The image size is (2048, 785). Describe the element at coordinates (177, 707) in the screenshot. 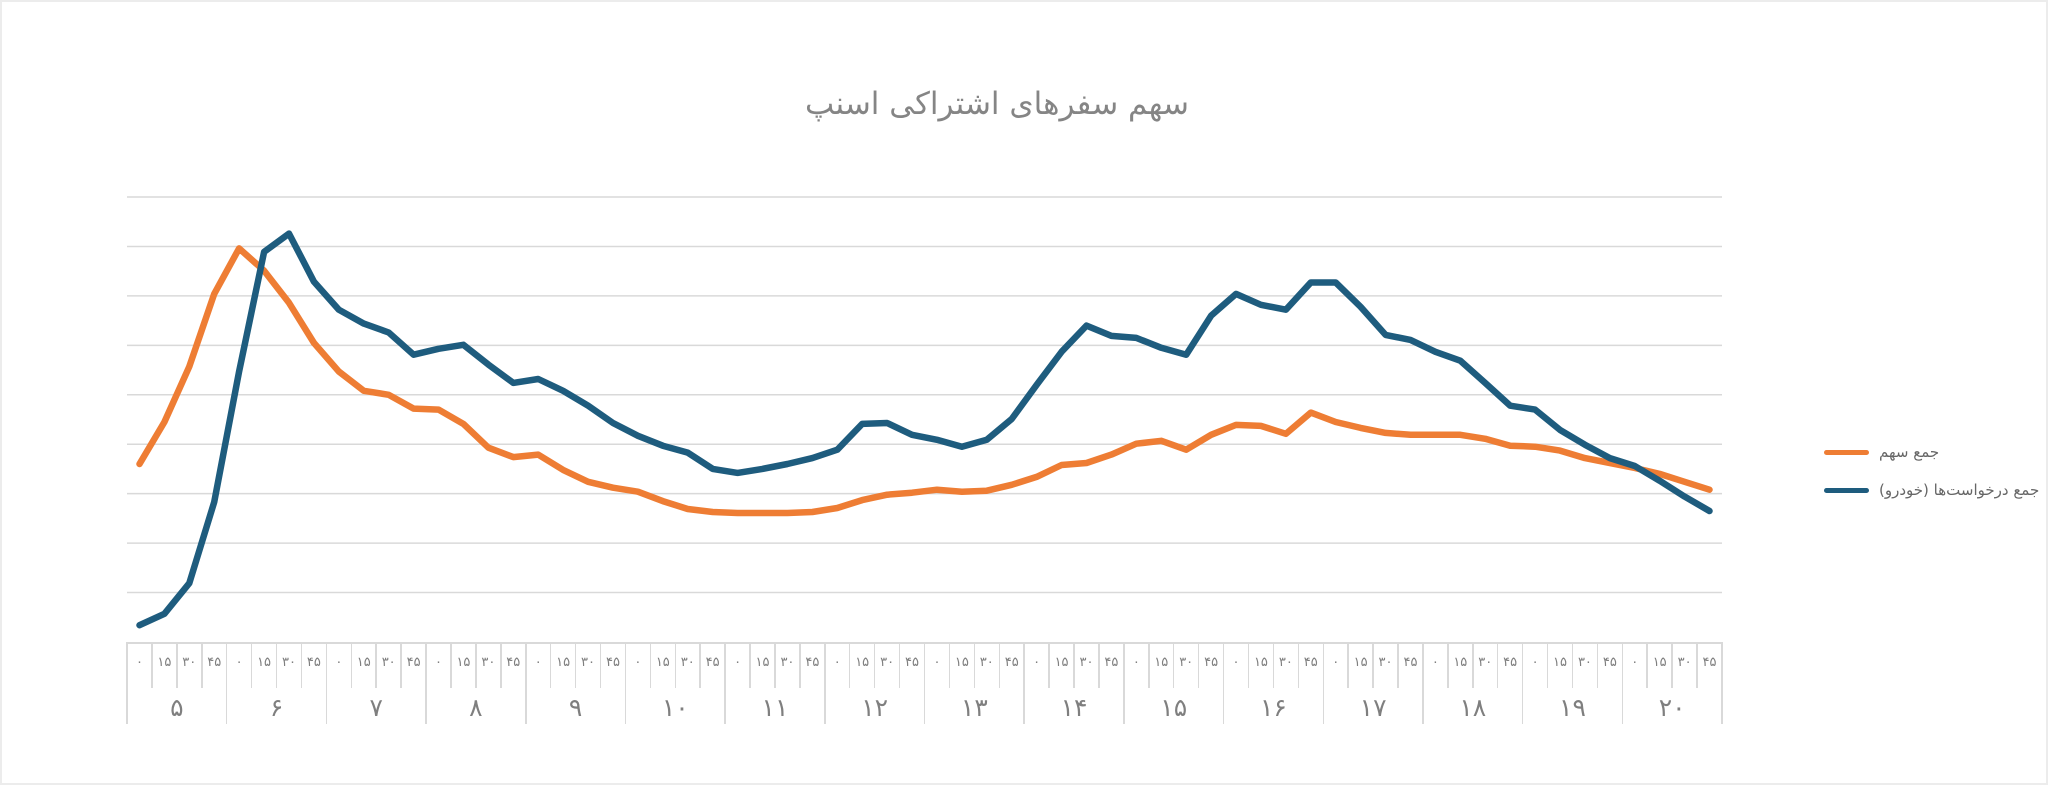

I see `axis-hour-label: ۵` at that location.